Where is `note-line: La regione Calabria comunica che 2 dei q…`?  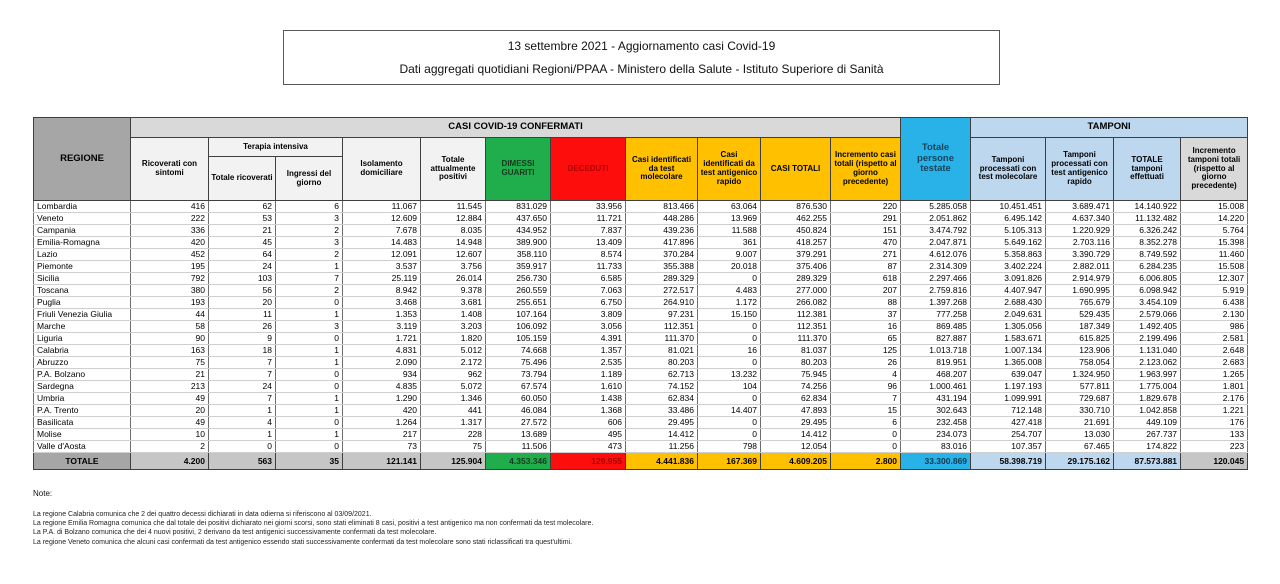 note-line: La regione Calabria comunica che 2 dei q… is located at coordinates (202, 514).